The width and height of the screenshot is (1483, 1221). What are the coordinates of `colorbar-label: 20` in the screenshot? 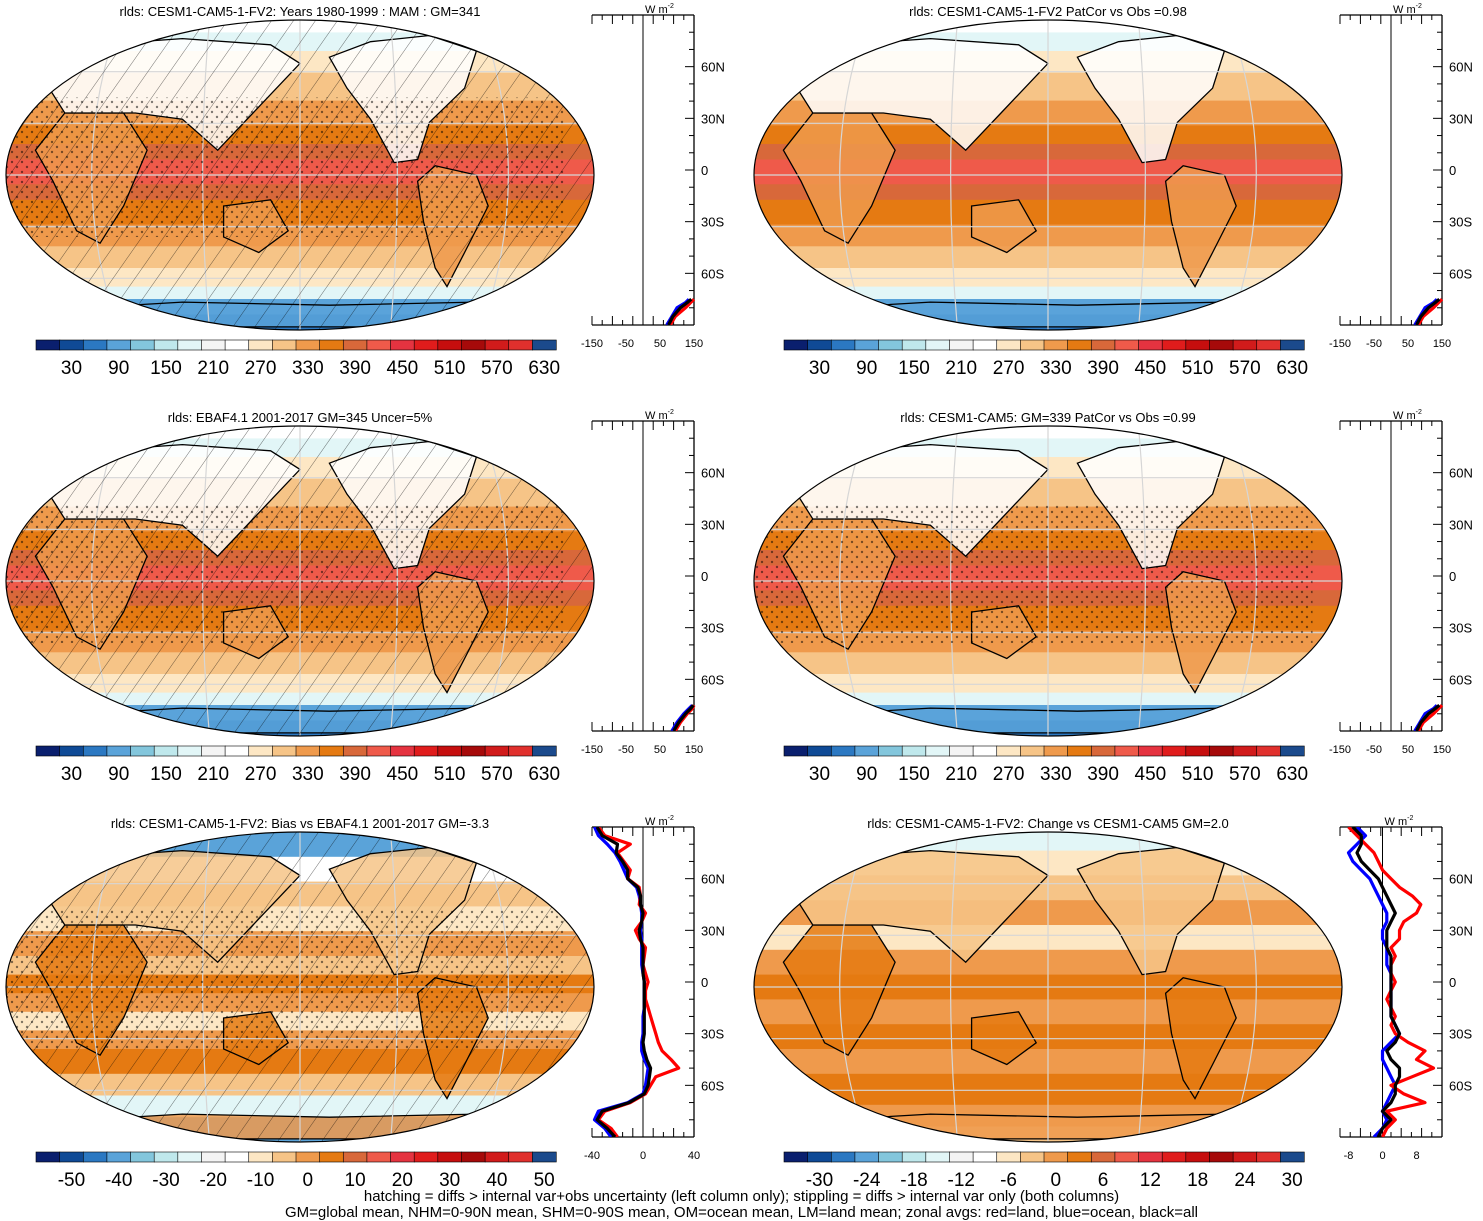 It's located at (402, 1180).